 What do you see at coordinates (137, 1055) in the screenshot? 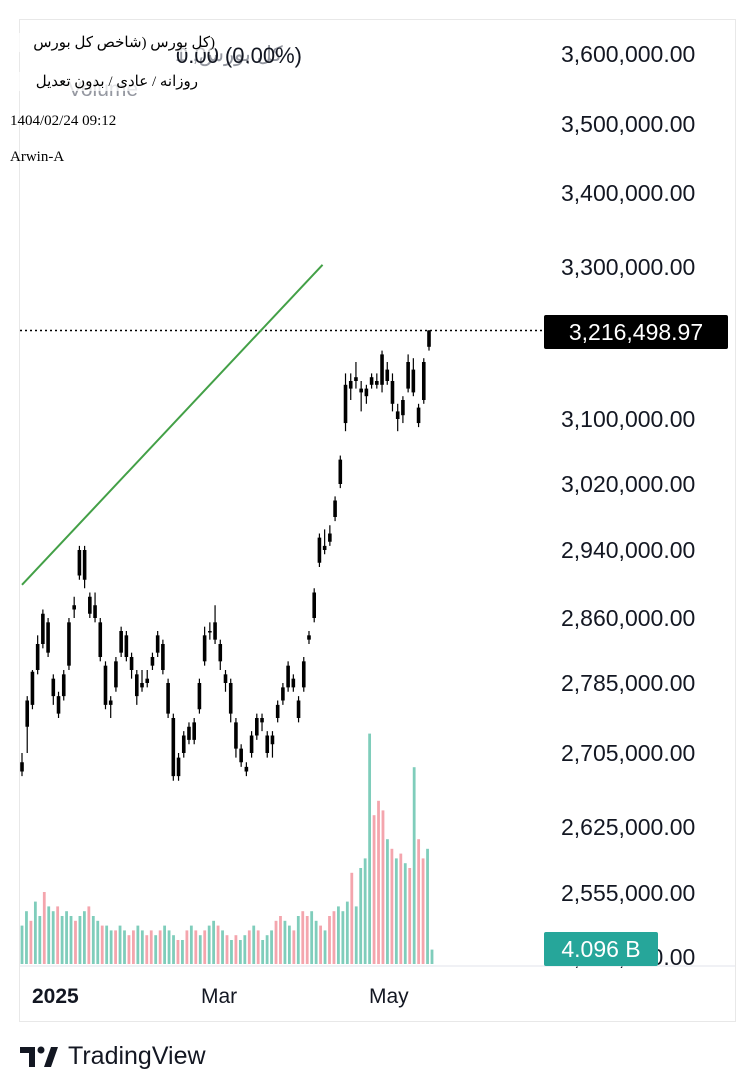
I see `tradingview-wordmark: TradingView` at bounding box center [137, 1055].